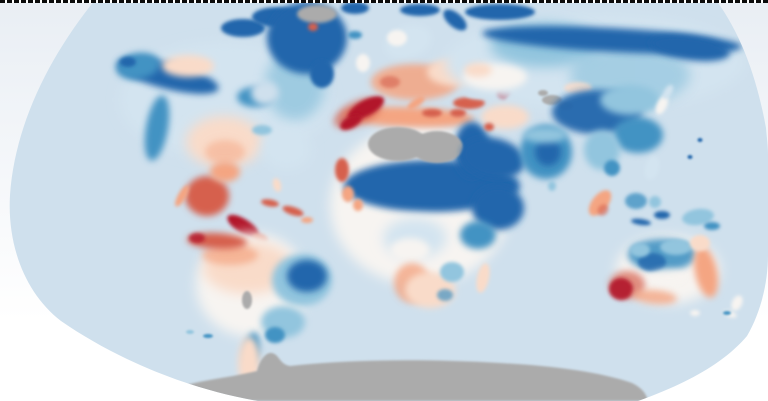  I want to click on baja, so click(182, 196).